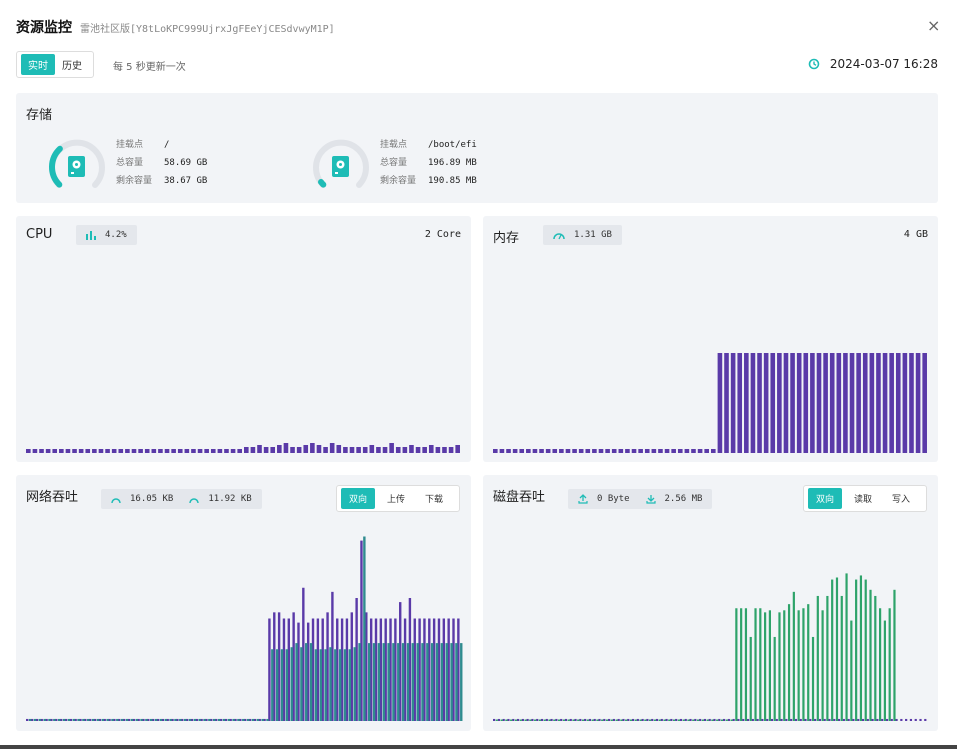 The width and height of the screenshot is (957, 749). I want to click on storage-title: 存储, so click(39, 115).